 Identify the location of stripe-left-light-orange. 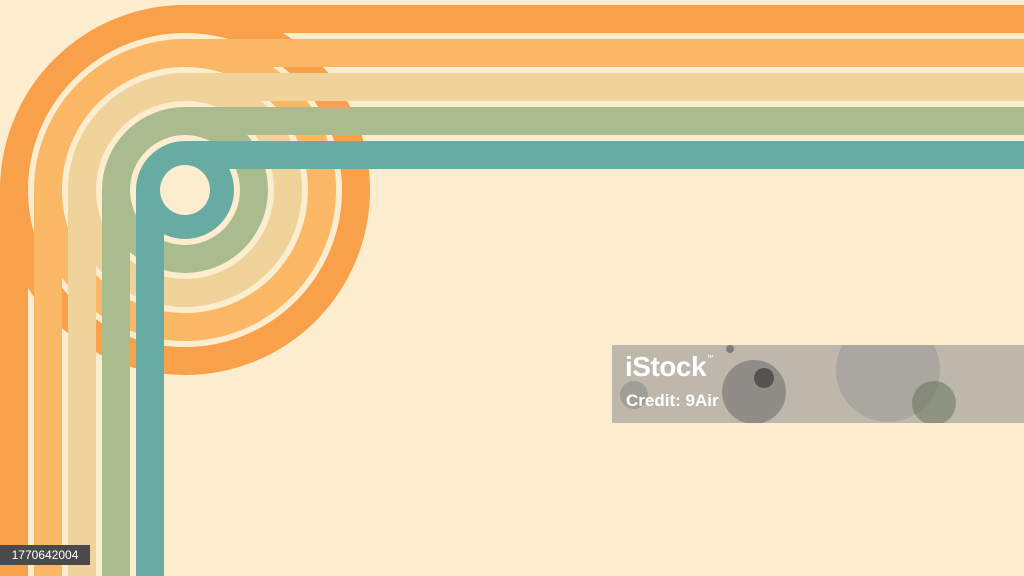
(48, 383).